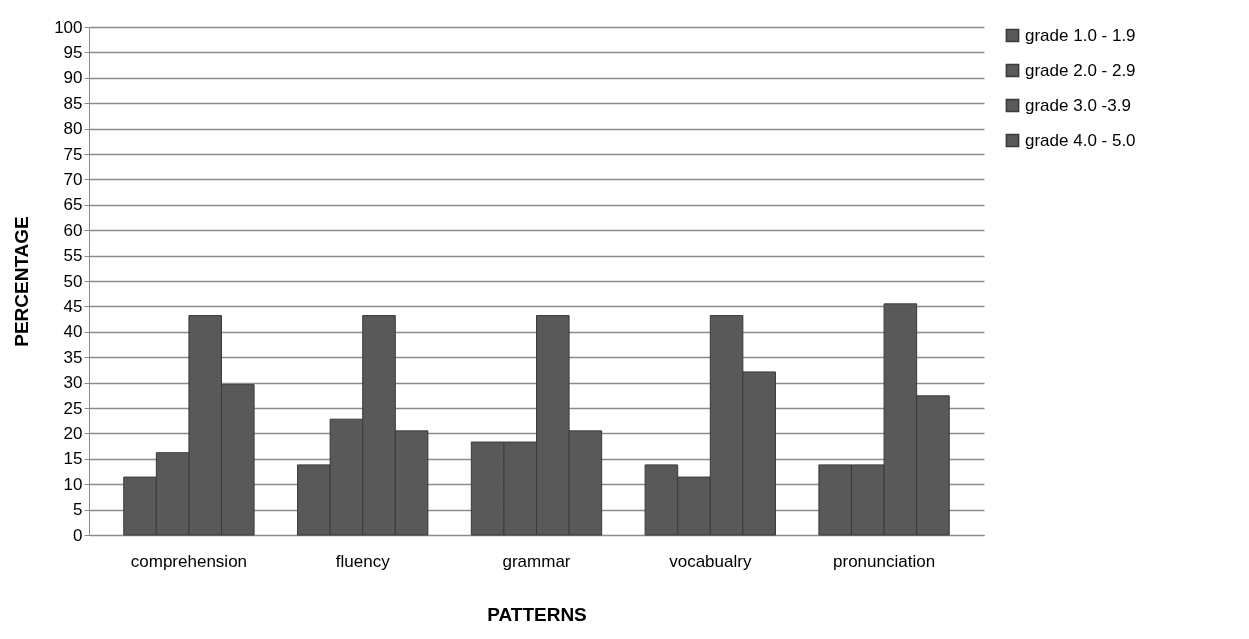  Describe the element at coordinates (73, 433) in the screenshot. I see `y-tick-label: 20` at that location.